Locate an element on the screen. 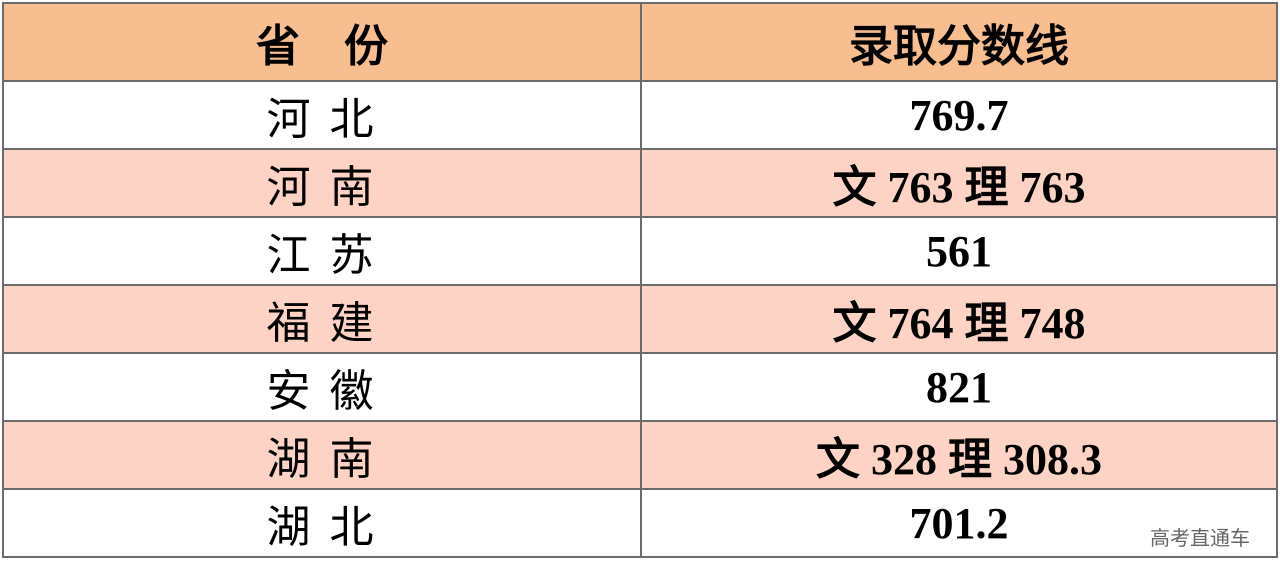 Image resolution: width=1280 pixels, height=574 pixels. score-cell: 769.7 is located at coordinates (959, 115).